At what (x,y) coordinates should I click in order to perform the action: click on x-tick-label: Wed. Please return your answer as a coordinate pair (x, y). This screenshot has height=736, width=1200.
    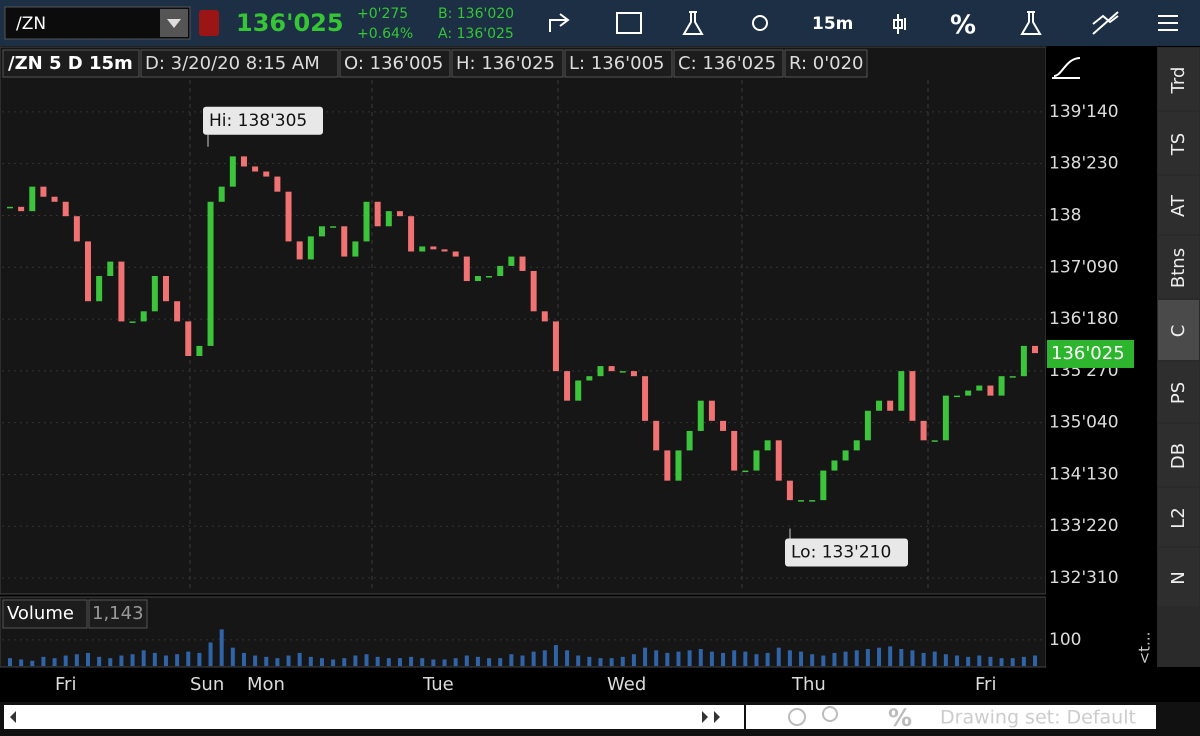
    Looking at the image, I should click on (626, 684).